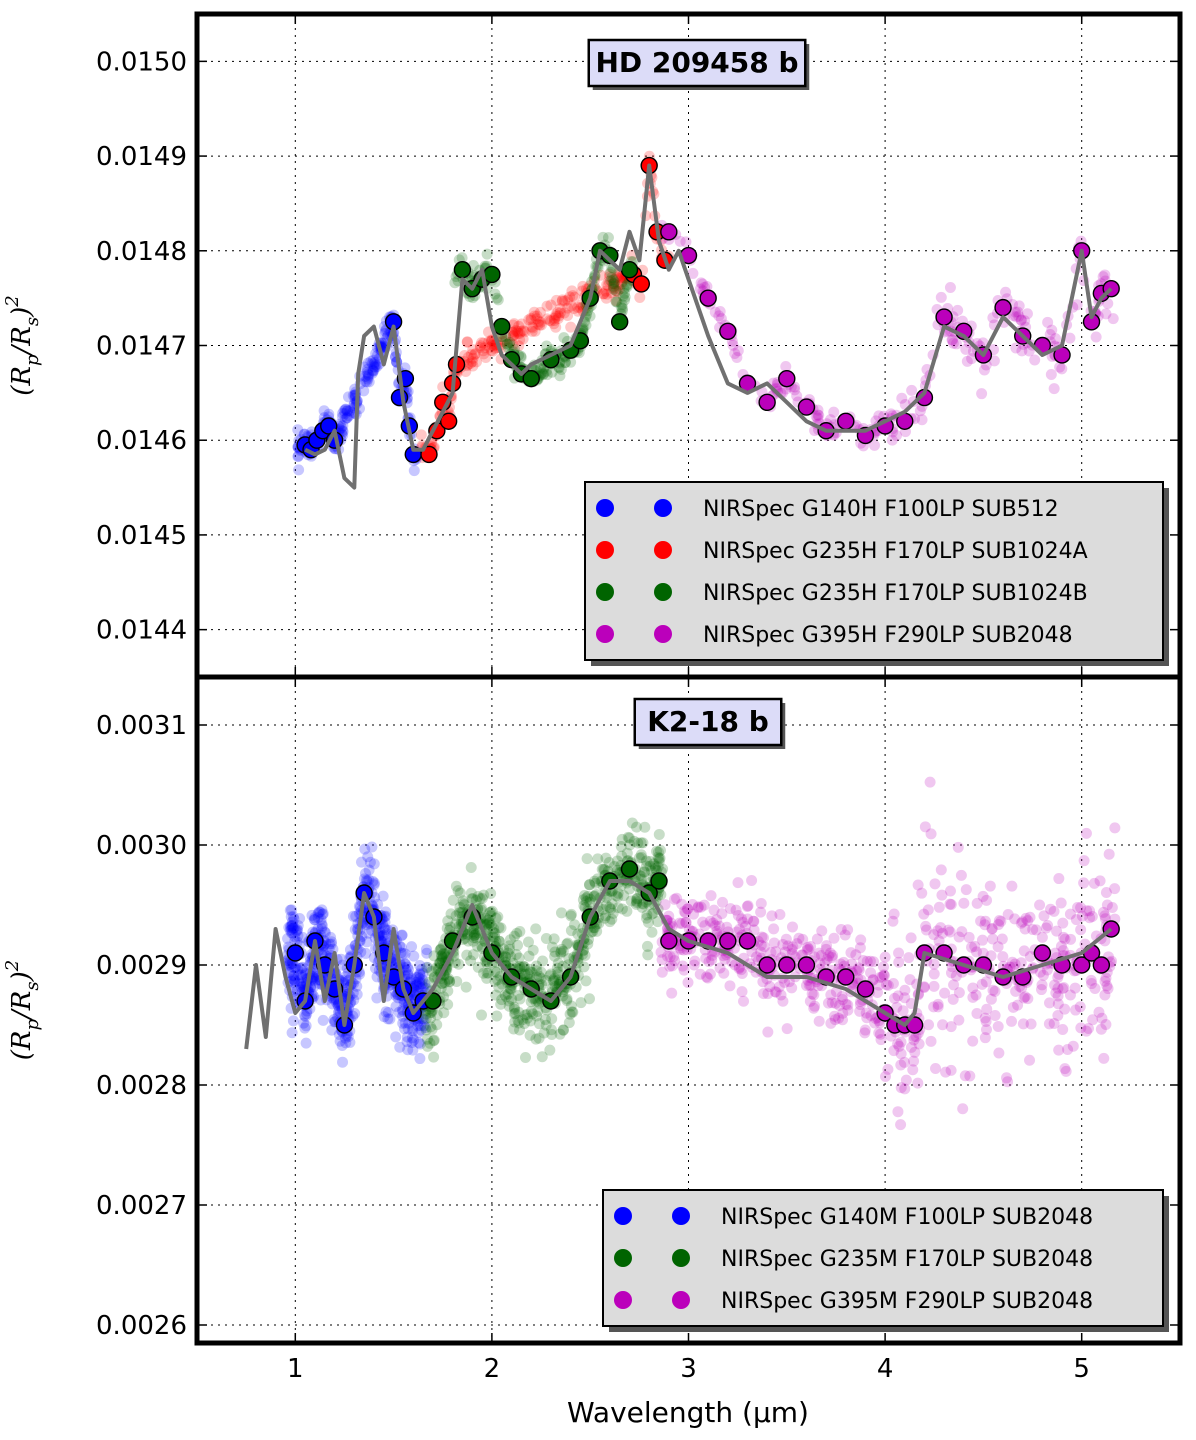  What do you see at coordinates (141, 1326) in the screenshot?
I see `y-tick-label: 0.0026` at bounding box center [141, 1326].